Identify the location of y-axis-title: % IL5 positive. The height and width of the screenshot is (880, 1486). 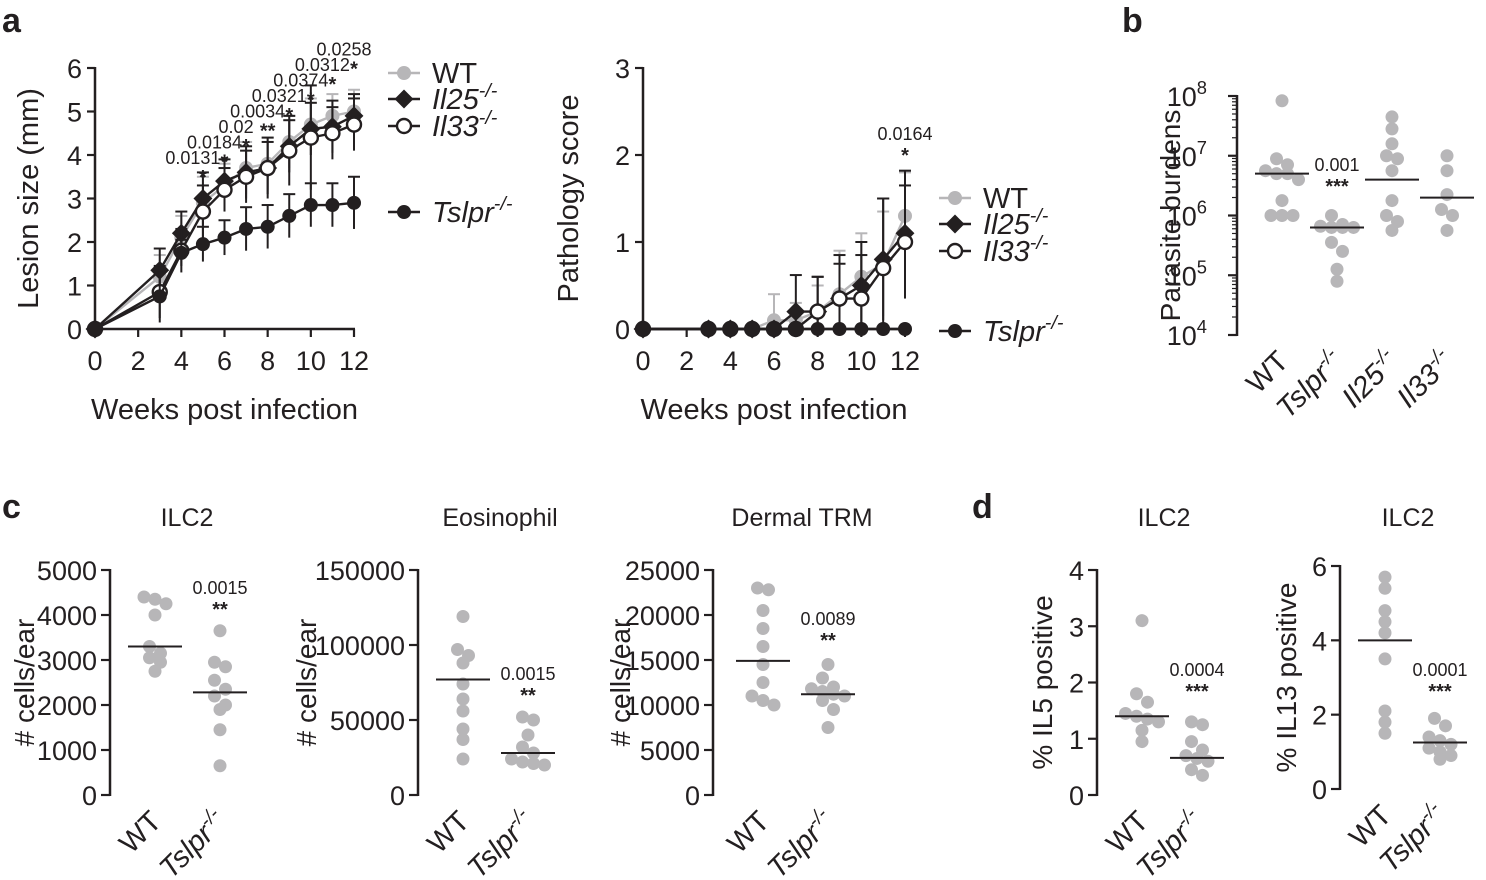
(1042, 682).